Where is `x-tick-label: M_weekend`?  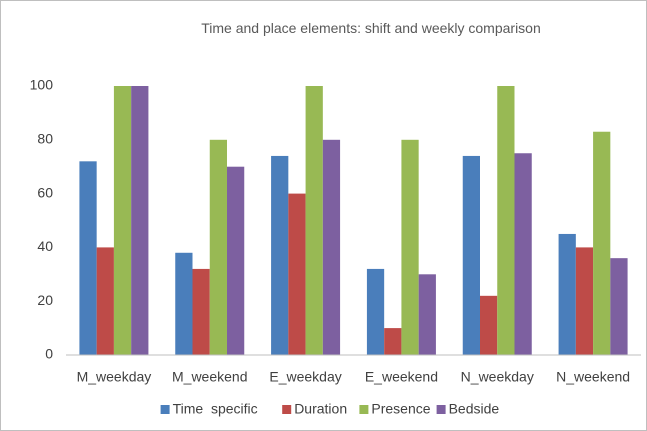
x-tick-label: M_weekend is located at coordinates (210, 377).